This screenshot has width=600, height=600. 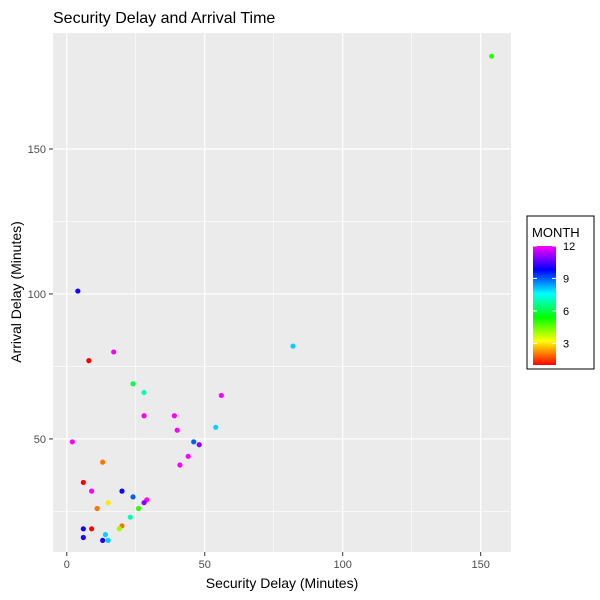 What do you see at coordinates (343, 565) in the screenshot?
I see `x-tick-label: 100` at bounding box center [343, 565].